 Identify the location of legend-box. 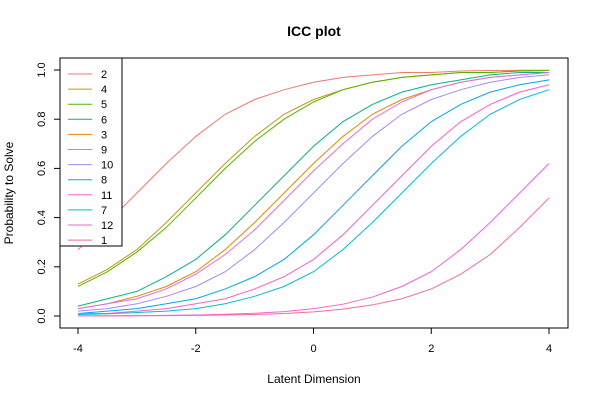
(91, 152).